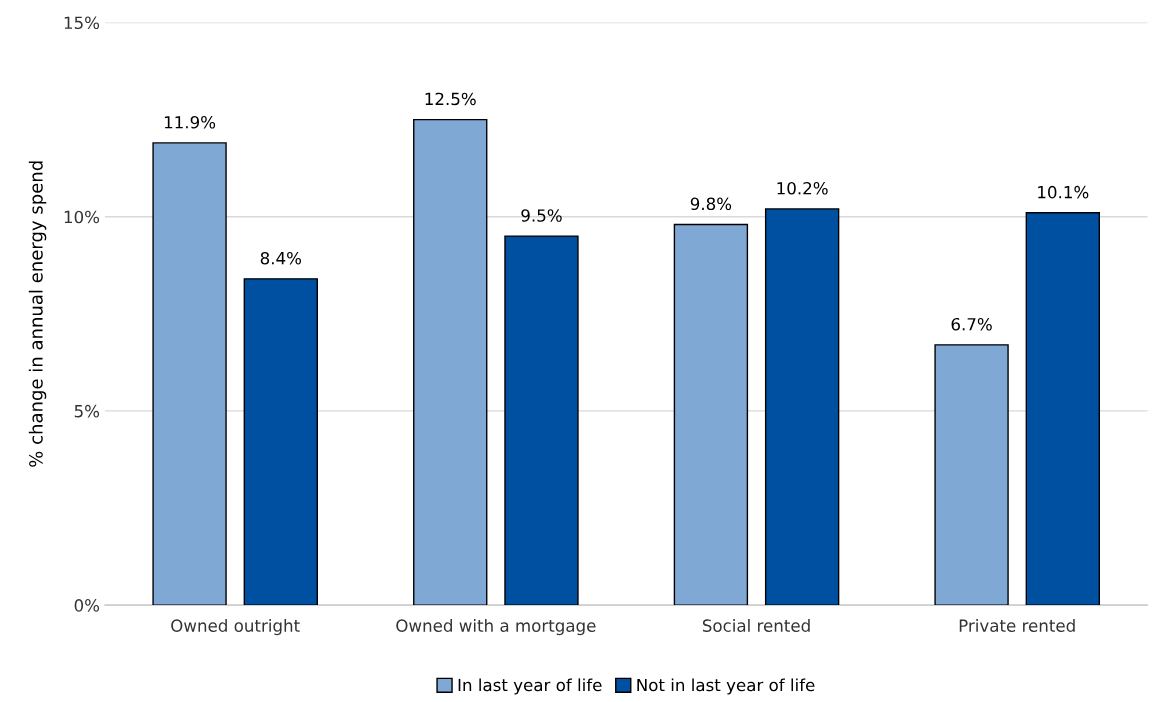 This screenshot has width=1165, height=702. What do you see at coordinates (1063, 192) in the screenshot?
I see `data-label: 10.1%` at bounding box center [1063, 192].